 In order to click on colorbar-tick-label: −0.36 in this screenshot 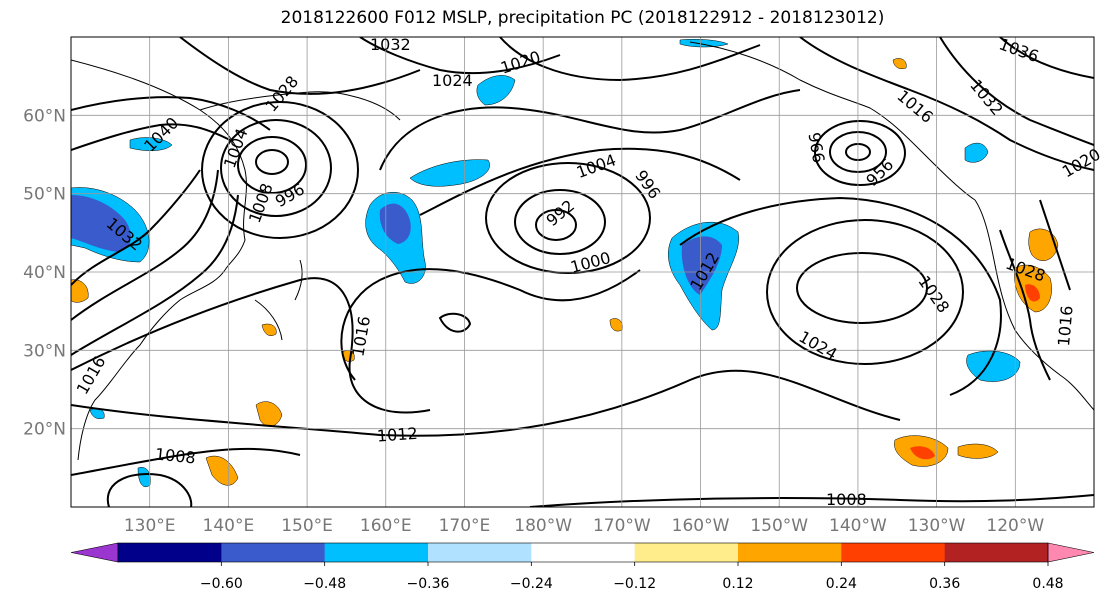, I will do `click(428, 584)`.